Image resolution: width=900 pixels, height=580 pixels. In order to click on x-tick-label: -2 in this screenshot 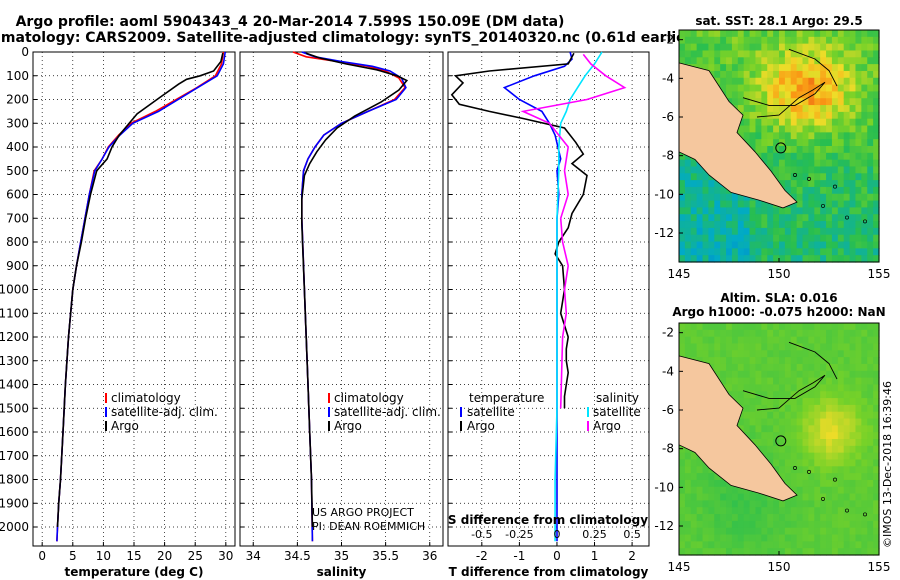, I will do `click(482, 556)`.